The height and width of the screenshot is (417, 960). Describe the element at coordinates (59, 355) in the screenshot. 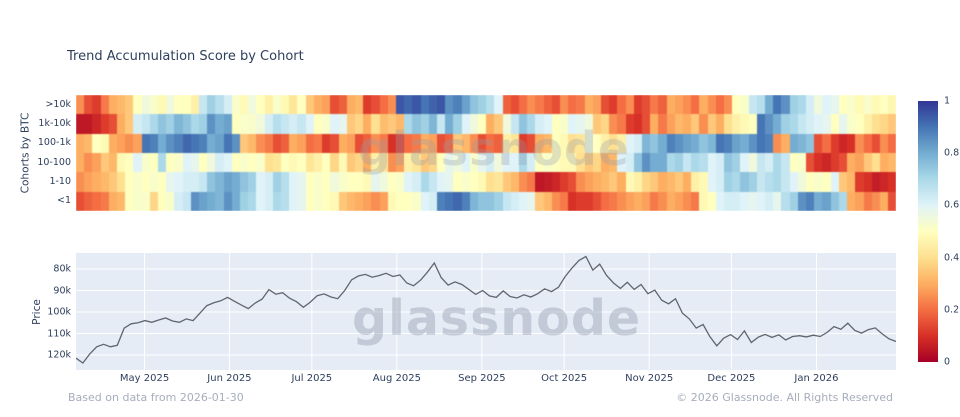

I see `price-y-tick-label: 120k` at that location.